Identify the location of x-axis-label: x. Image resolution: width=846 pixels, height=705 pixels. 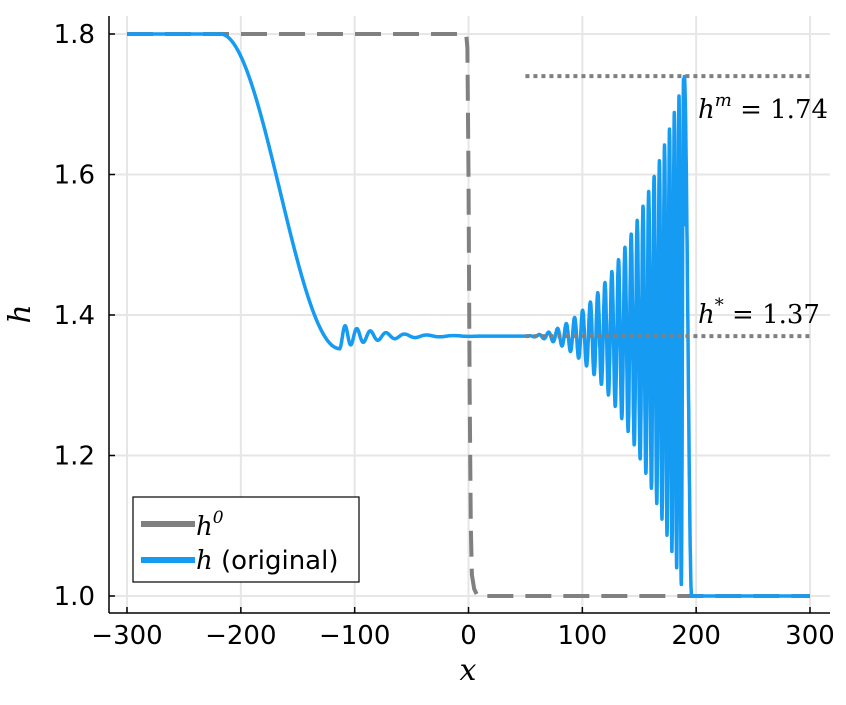
(468, 670).